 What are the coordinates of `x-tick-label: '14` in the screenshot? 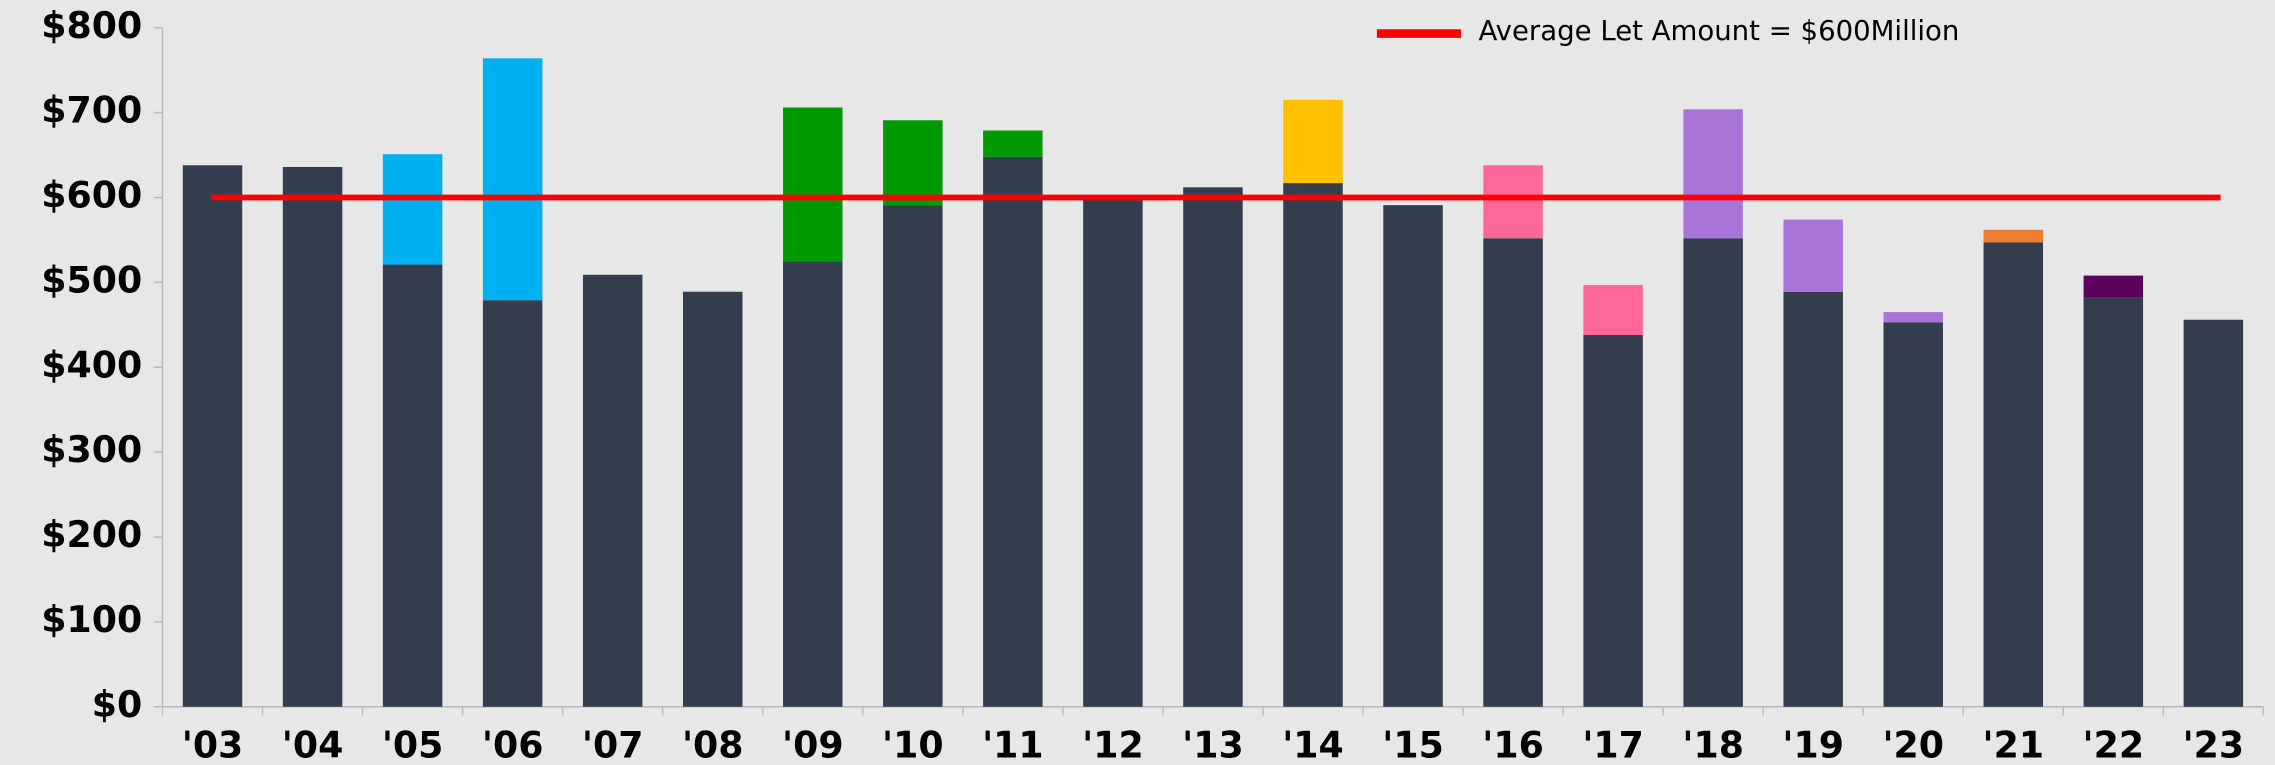 It's located at (1313, 744).